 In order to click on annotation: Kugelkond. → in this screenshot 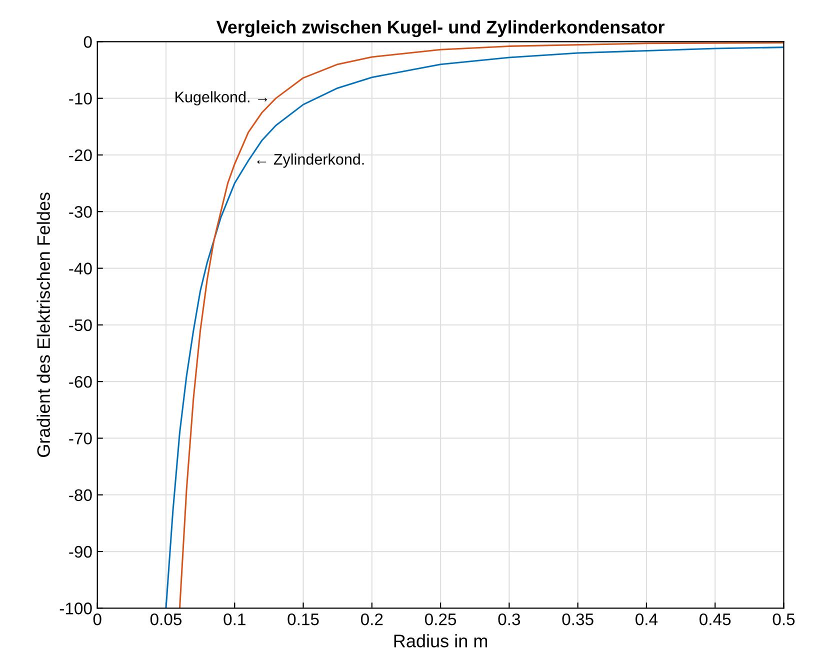, I will do `click(222, 98)`.